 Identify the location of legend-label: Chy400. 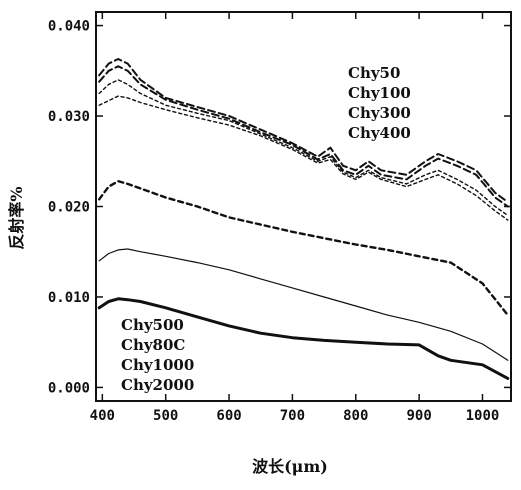
(379, 133).